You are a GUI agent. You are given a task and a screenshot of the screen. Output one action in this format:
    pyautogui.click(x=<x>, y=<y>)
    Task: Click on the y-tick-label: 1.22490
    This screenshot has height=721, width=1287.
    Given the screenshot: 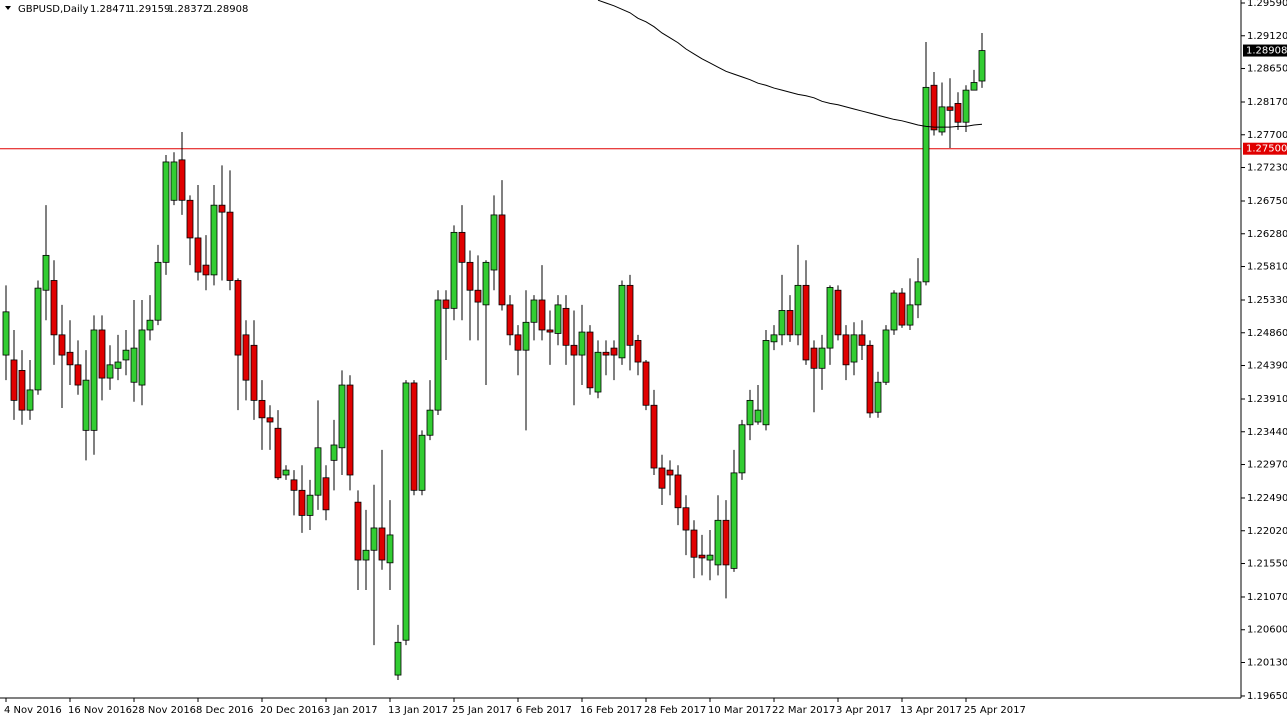 What is the action you would take?
    pyautogui.click(x=1267, y=498)
    